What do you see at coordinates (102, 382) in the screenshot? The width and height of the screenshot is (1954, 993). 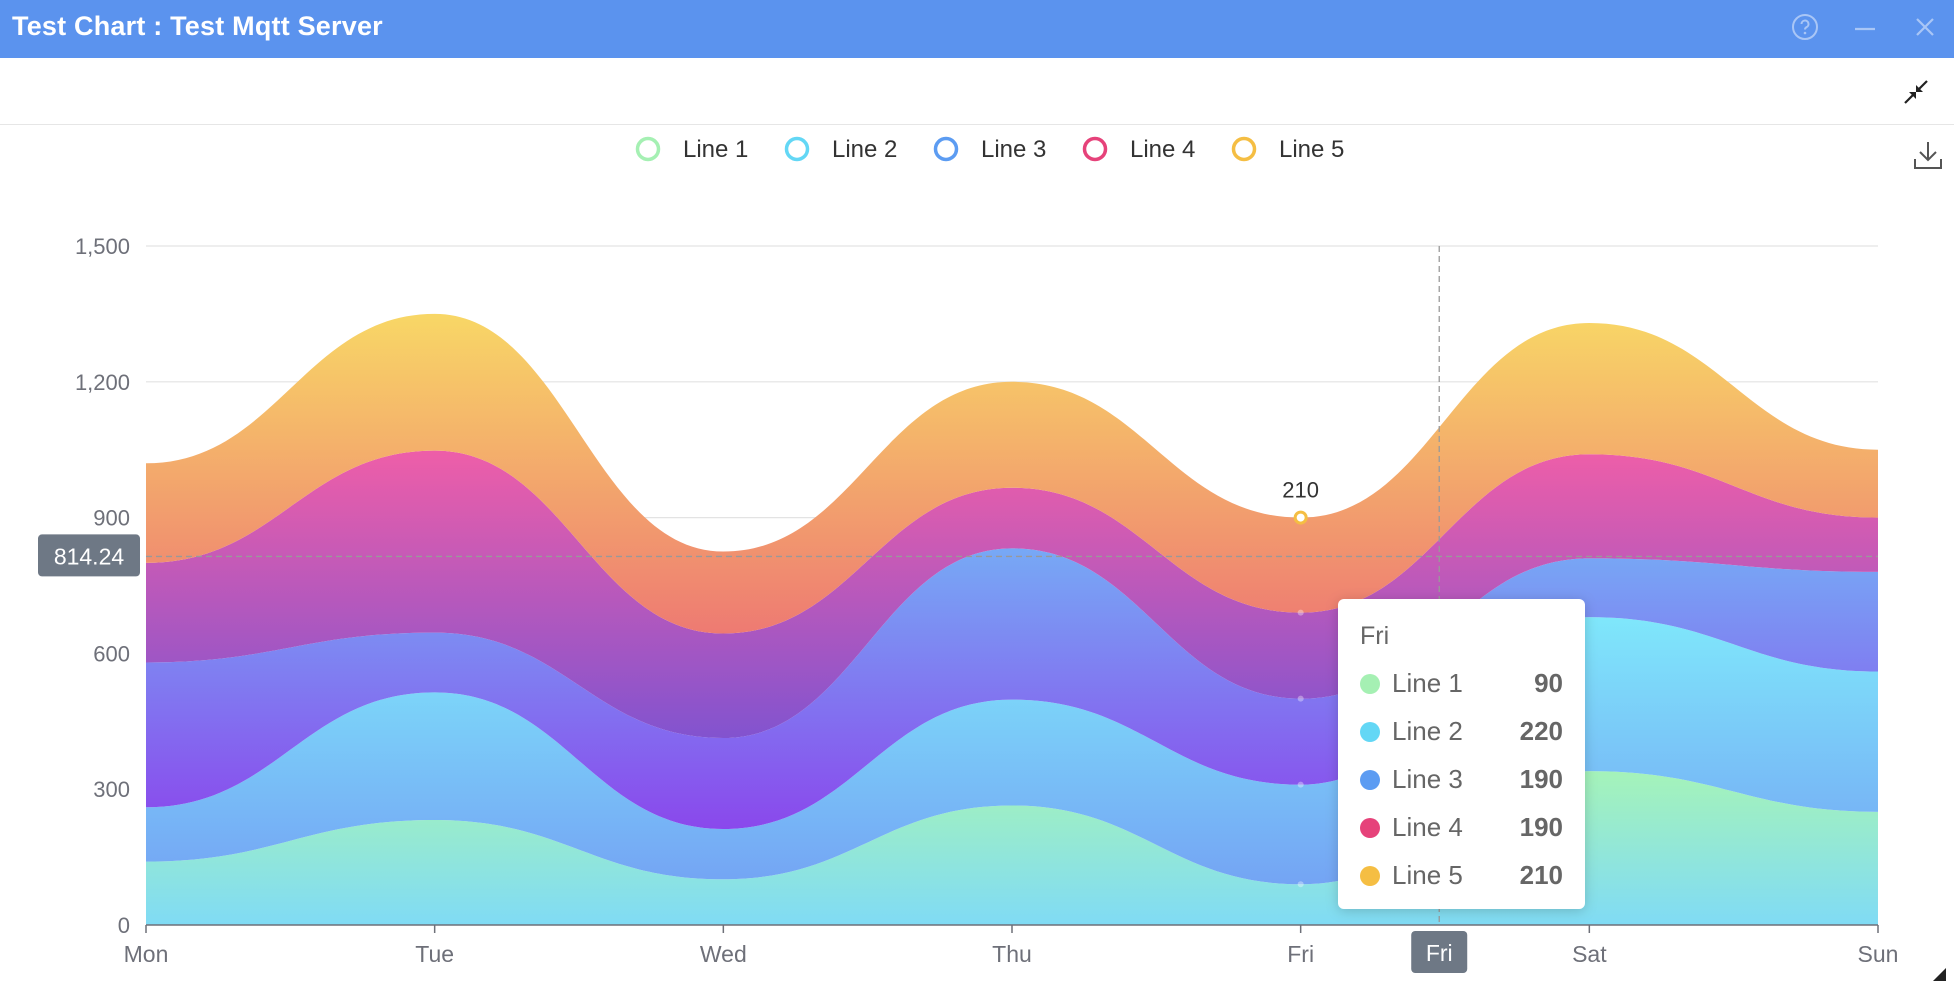 I see `y-tick-label: 1,200` at bounding box center [102, 382].